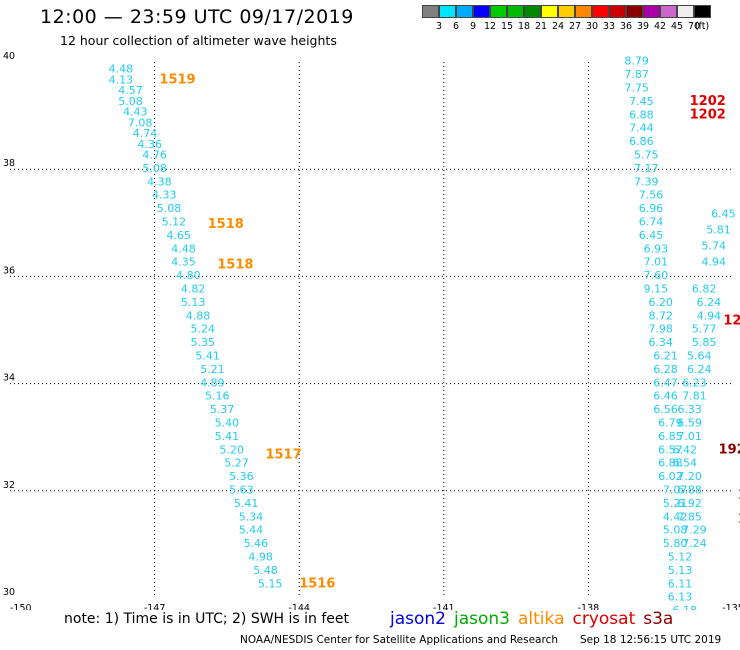 The height and width of the screenshot is (650, 740). Describe the element at coordinates (145, 133) in the screenshot. I see `swh-value-label: 4.74` at that location.